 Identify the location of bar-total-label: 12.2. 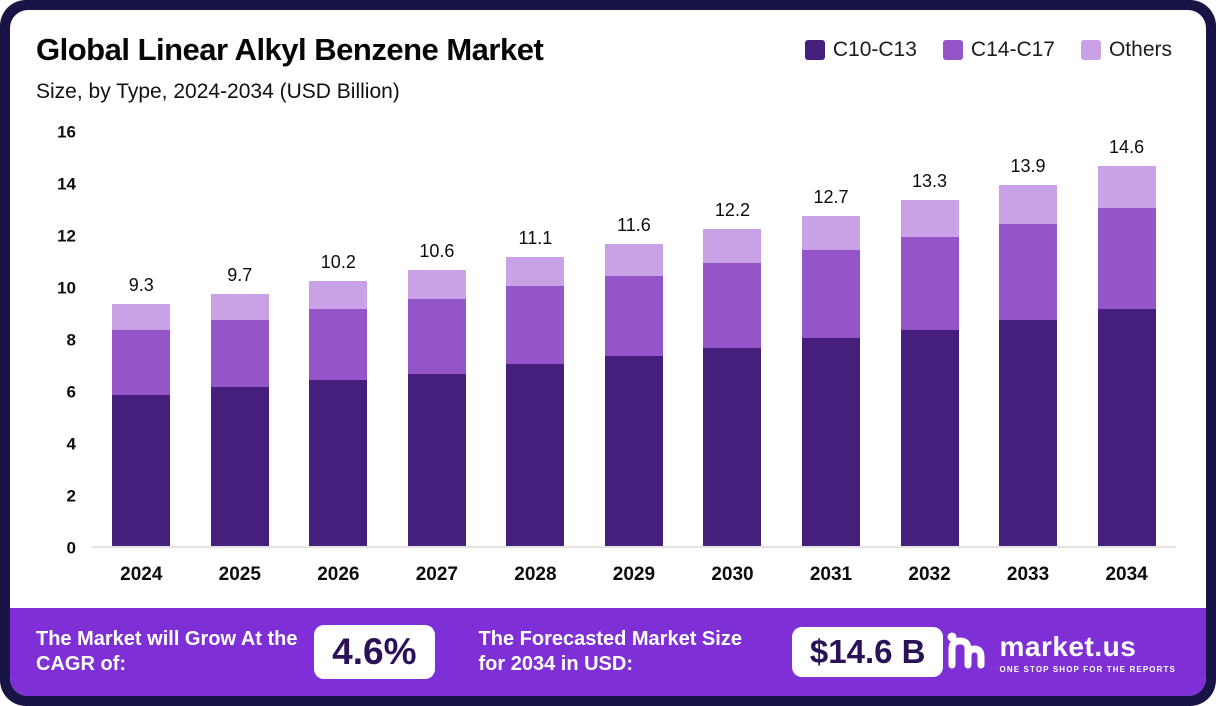
(732, 209).